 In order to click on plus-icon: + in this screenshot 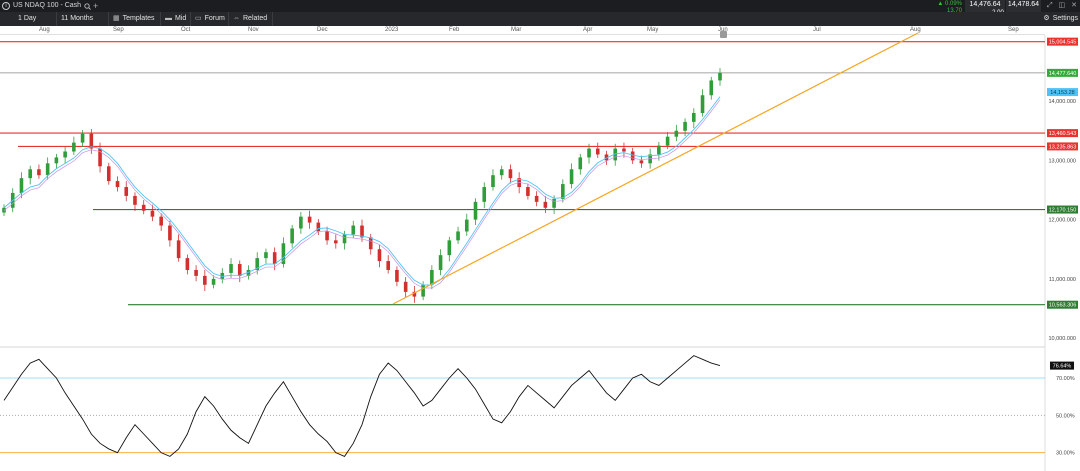, I will do `click(96, 6)`.